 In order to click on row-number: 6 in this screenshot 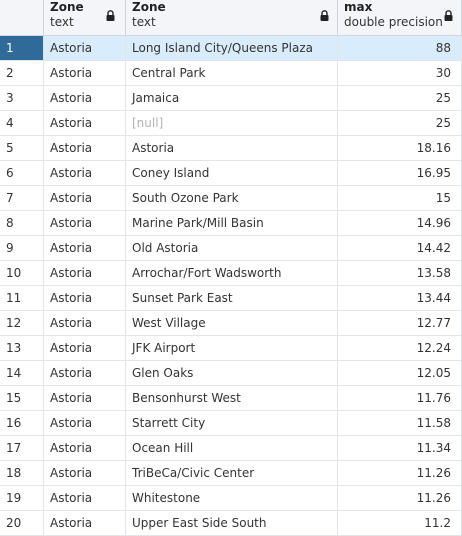, I will do `click(22, 173)`.